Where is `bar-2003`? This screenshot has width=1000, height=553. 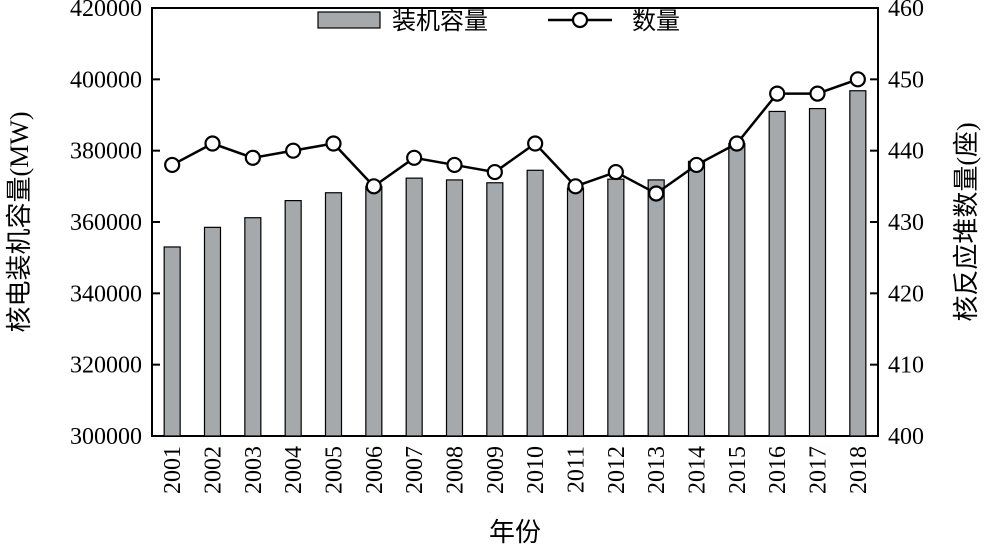 bar-2003 is located at coordinates (253, 327).